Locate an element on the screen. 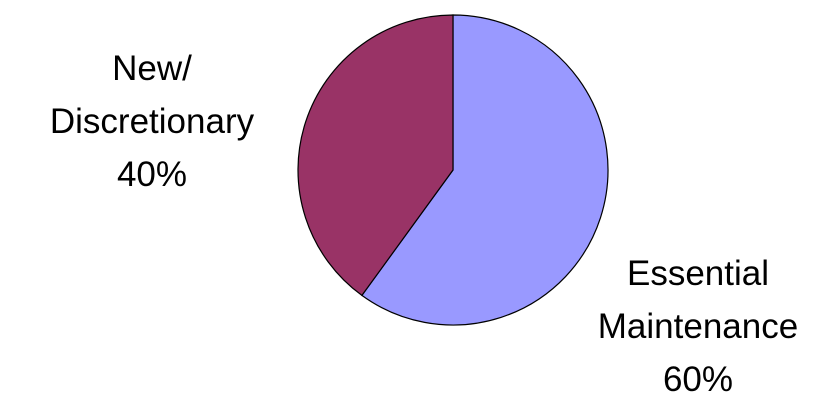 This screenshot has width=832, height=404. slice-name-label-0: Essential is located at coordinates (698, 273).